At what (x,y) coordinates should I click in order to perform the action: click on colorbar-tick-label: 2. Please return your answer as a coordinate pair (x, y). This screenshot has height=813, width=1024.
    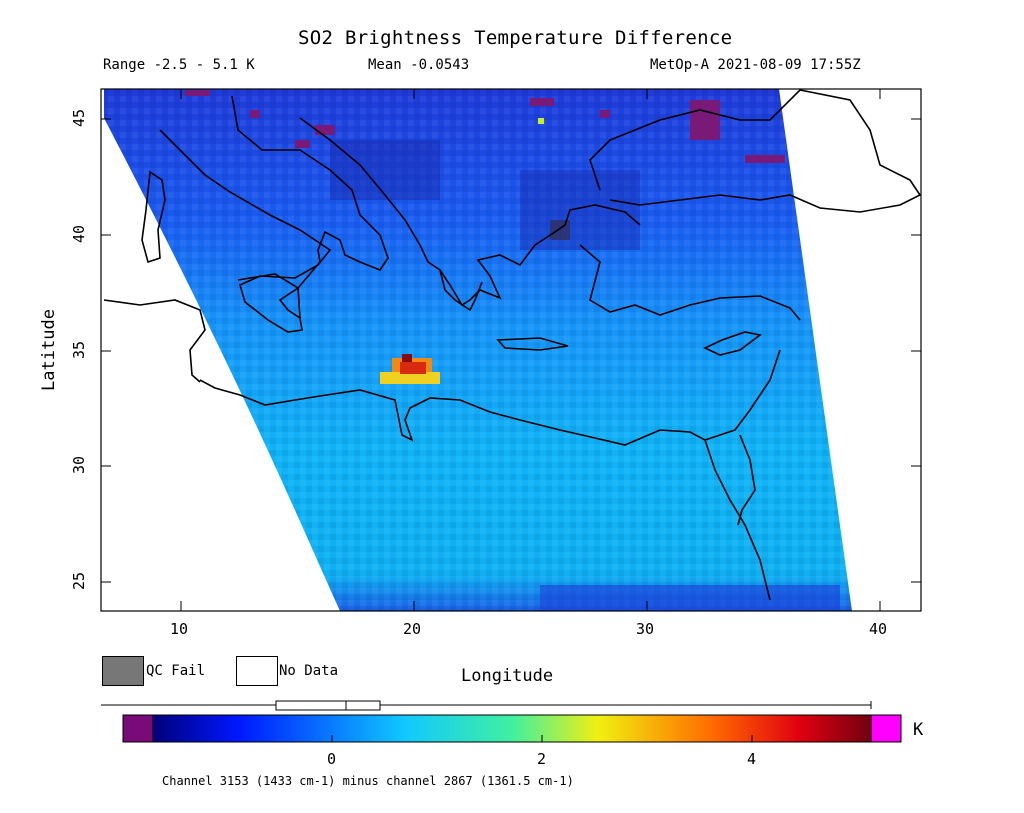
    Looking at the image, I should click on (542, 759).